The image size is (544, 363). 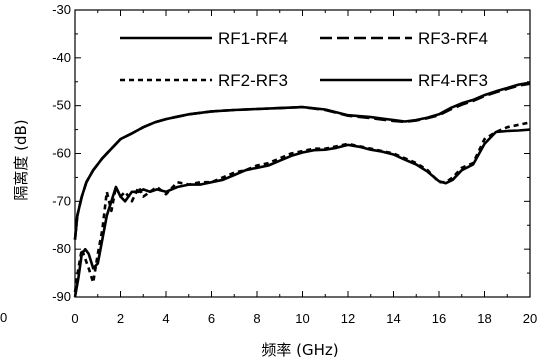 What do you see at coordinates (302, 318) in the screenshot?
I see `x-tick-label: 10` at bounding box center [302, 318].